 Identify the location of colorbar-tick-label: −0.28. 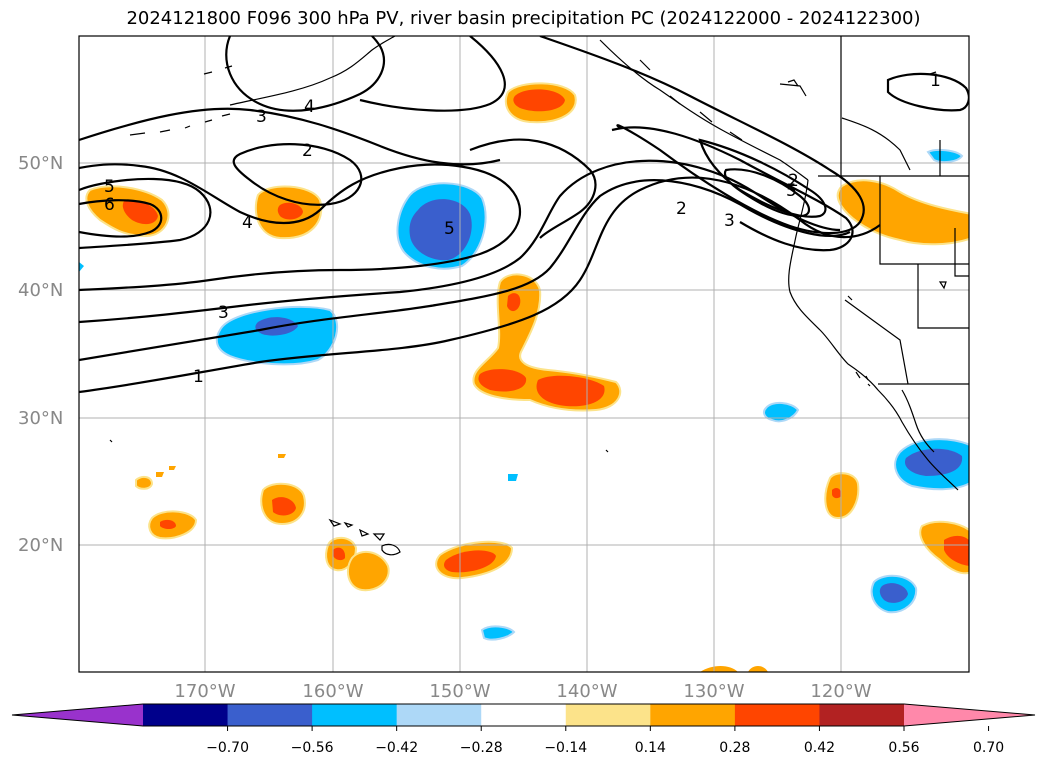
(481, 748).